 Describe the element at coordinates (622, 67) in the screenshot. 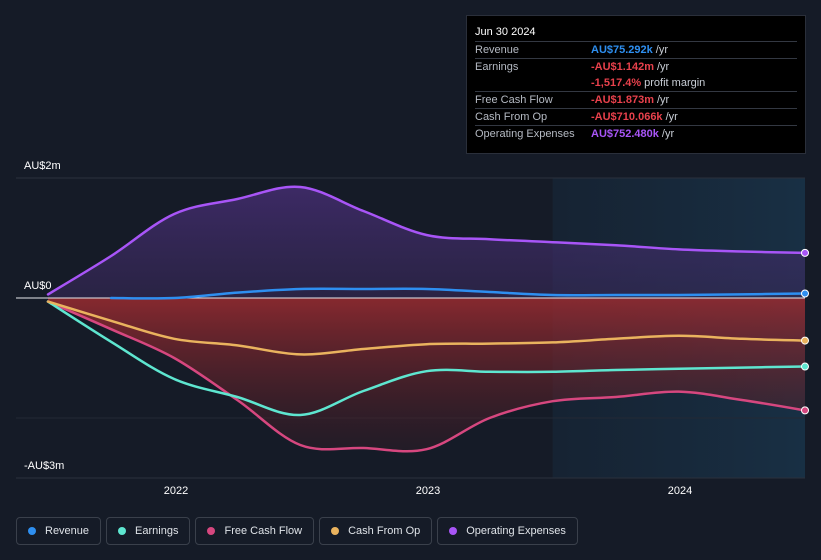

I see `tooltip-value: -AU$1.142m` at that location.